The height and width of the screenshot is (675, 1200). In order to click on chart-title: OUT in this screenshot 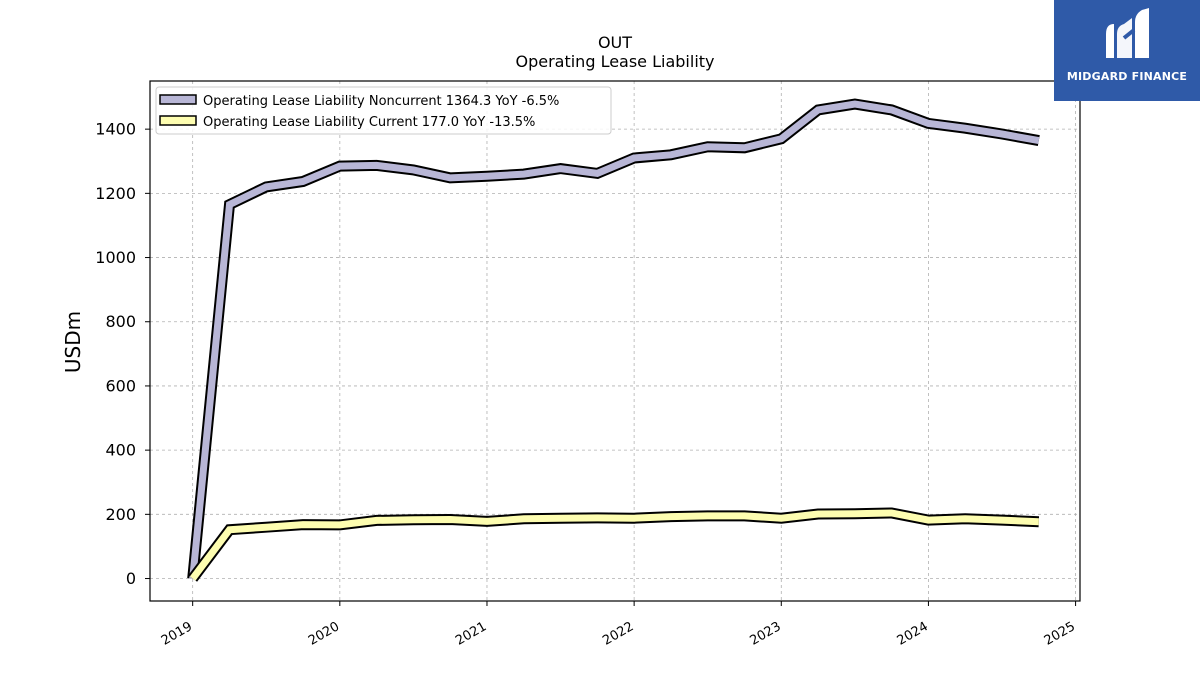, I will do `click(615, 42)`.